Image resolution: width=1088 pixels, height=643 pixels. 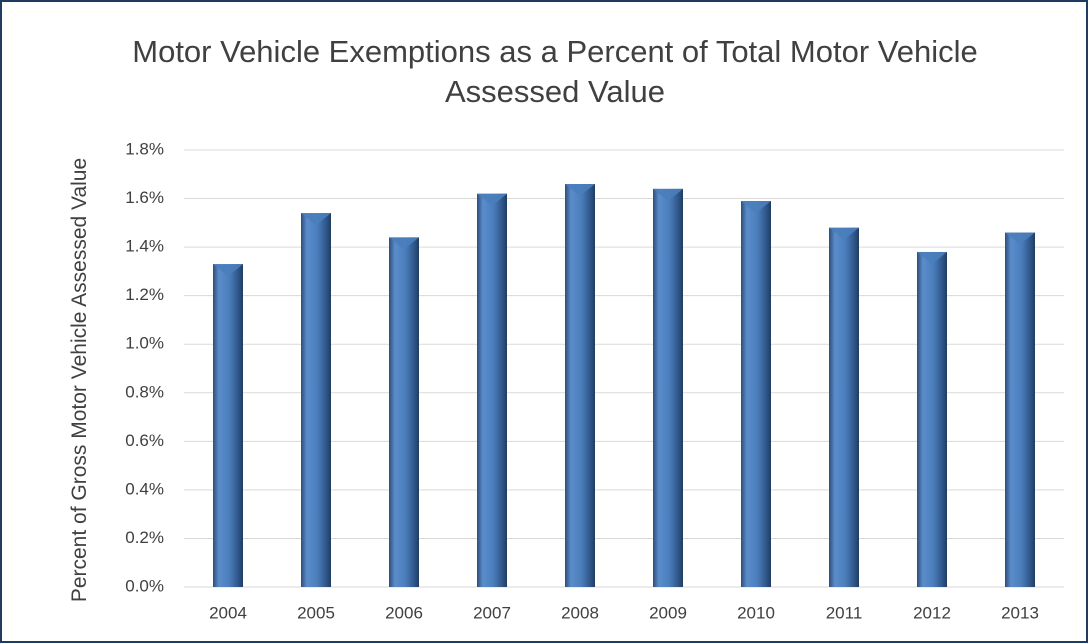 I want to click on y-tick-label: 0.4%, so click(x=144, y=488).